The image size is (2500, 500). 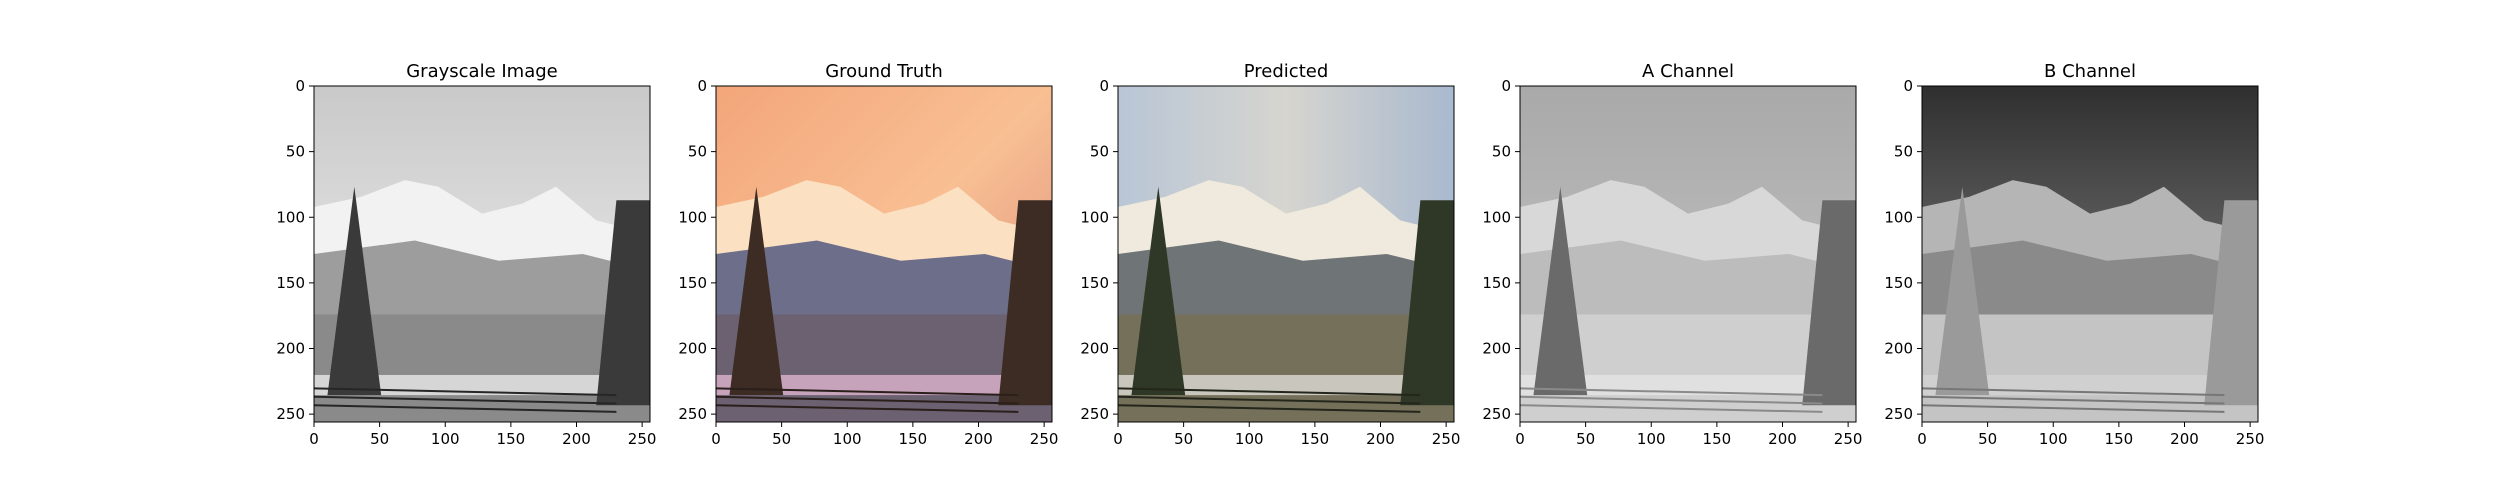 What do you see at coordinates (1286, 71) in the screenshot?
I see `panel-title: Predicted` at bounding box center [1286, 71].